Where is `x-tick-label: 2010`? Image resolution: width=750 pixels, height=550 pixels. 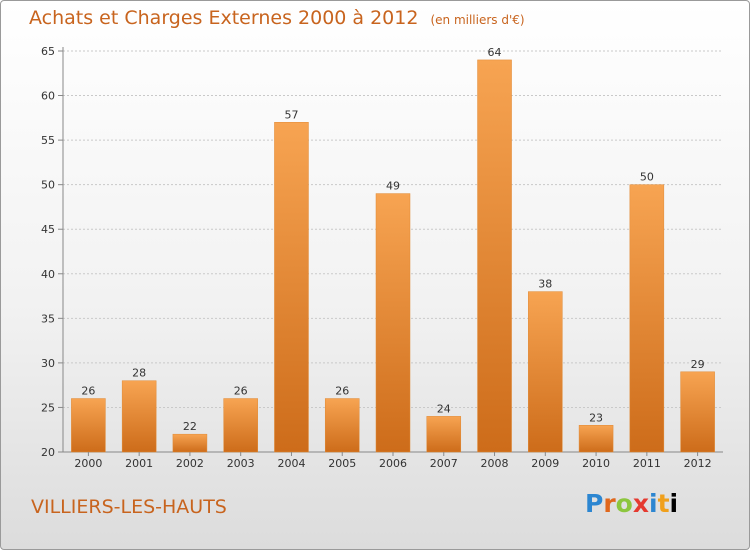
x-tick-label: 2010 is located at coordinates (596, 463).